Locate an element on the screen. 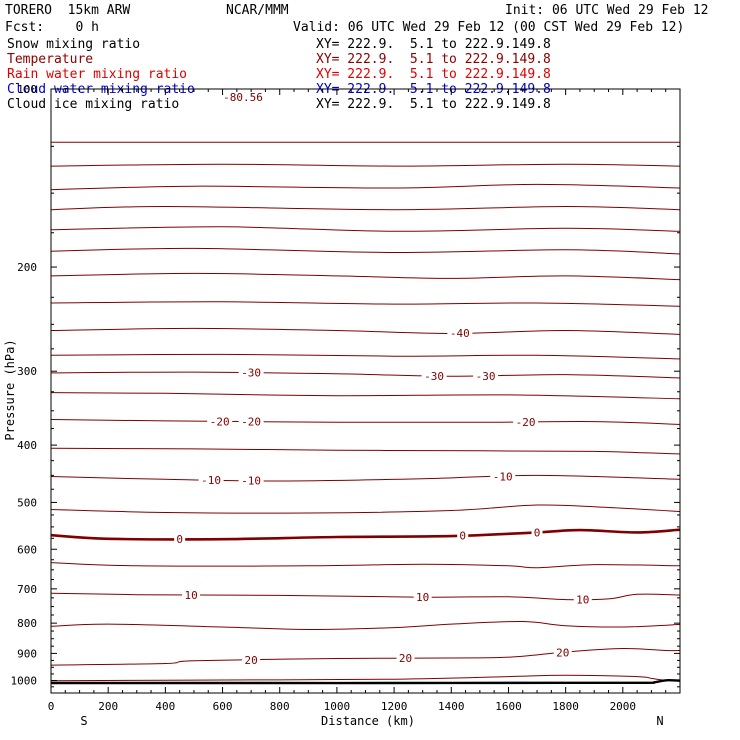 This screenshot has height=740, width=740. isotherm-m25 is located at coordinates (365, 396).